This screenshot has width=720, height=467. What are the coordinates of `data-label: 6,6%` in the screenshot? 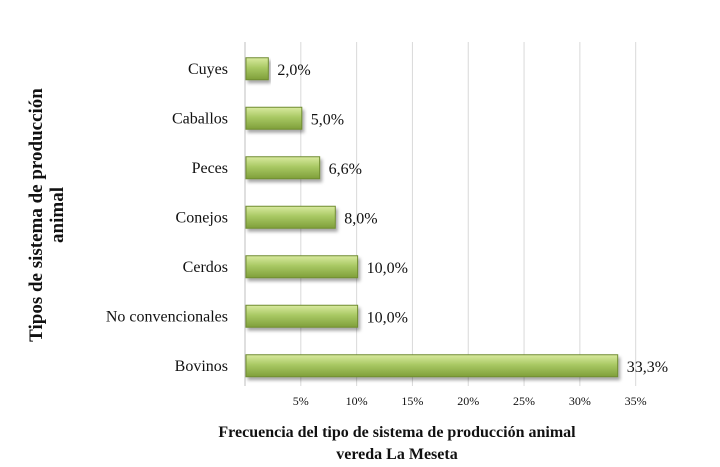 It's located at (345, 169).